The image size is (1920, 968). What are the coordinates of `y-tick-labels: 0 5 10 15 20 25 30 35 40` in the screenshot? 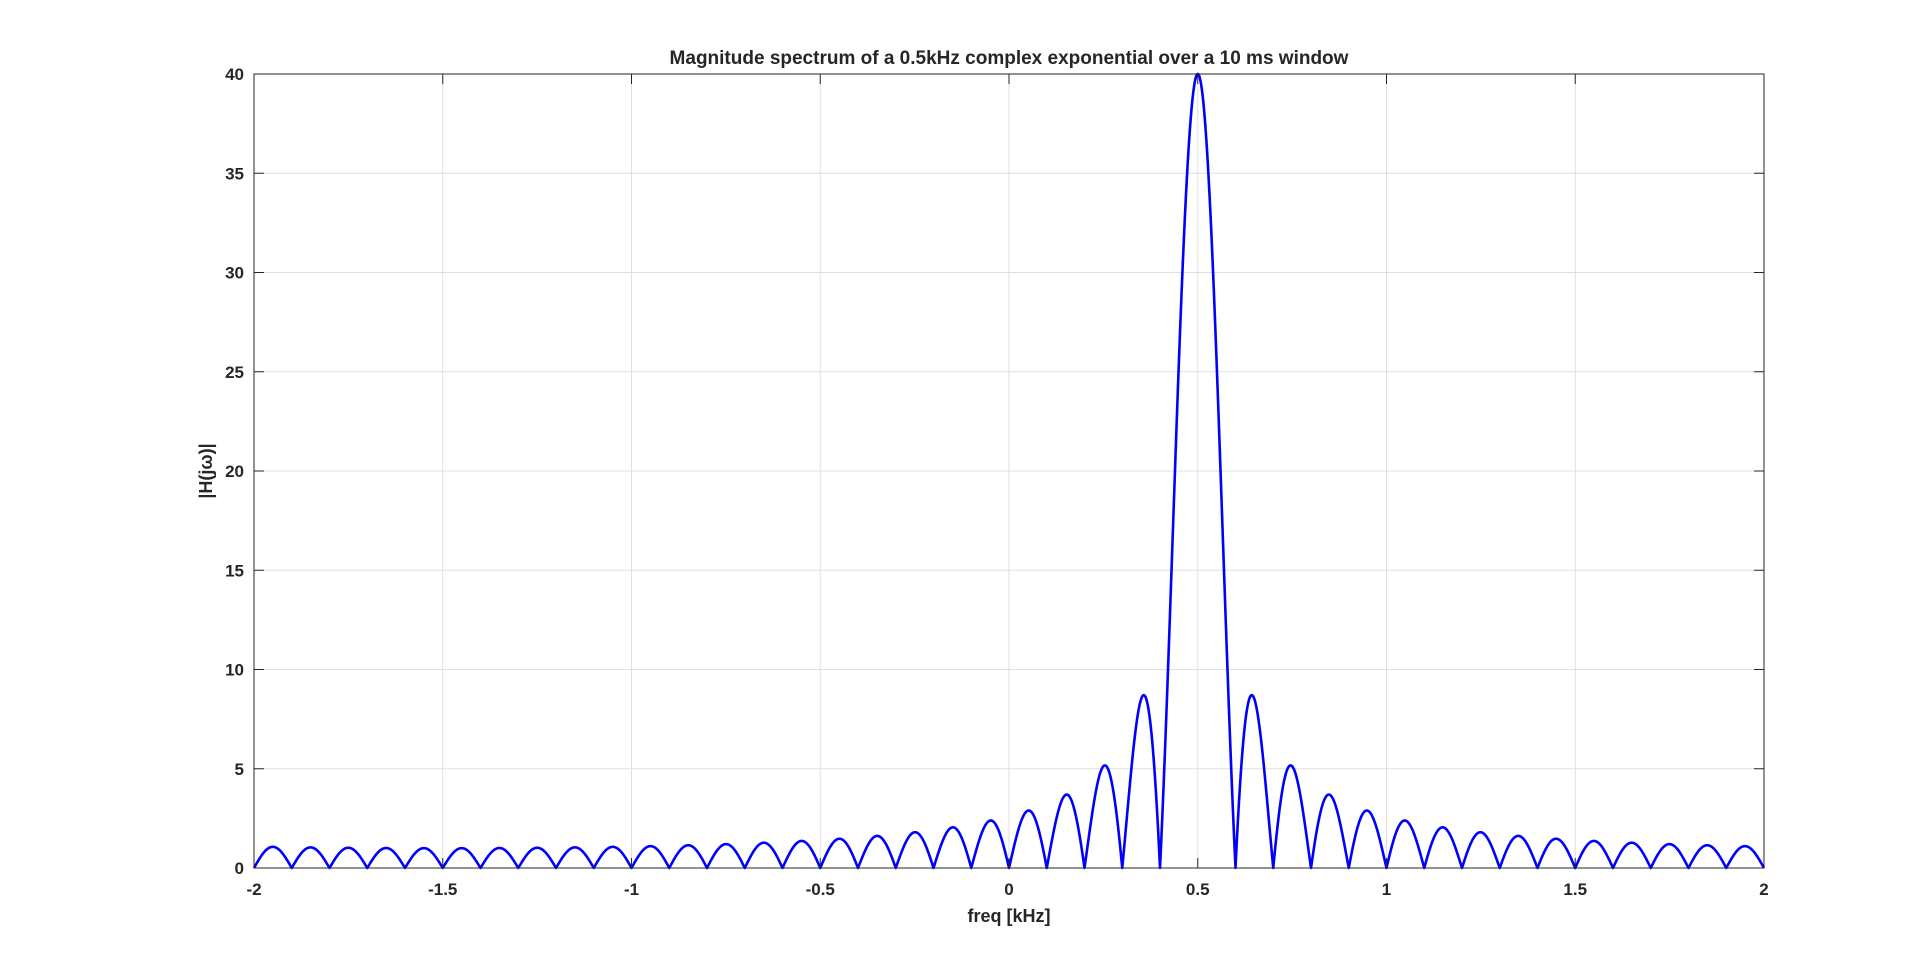 It's located at (234, 471).